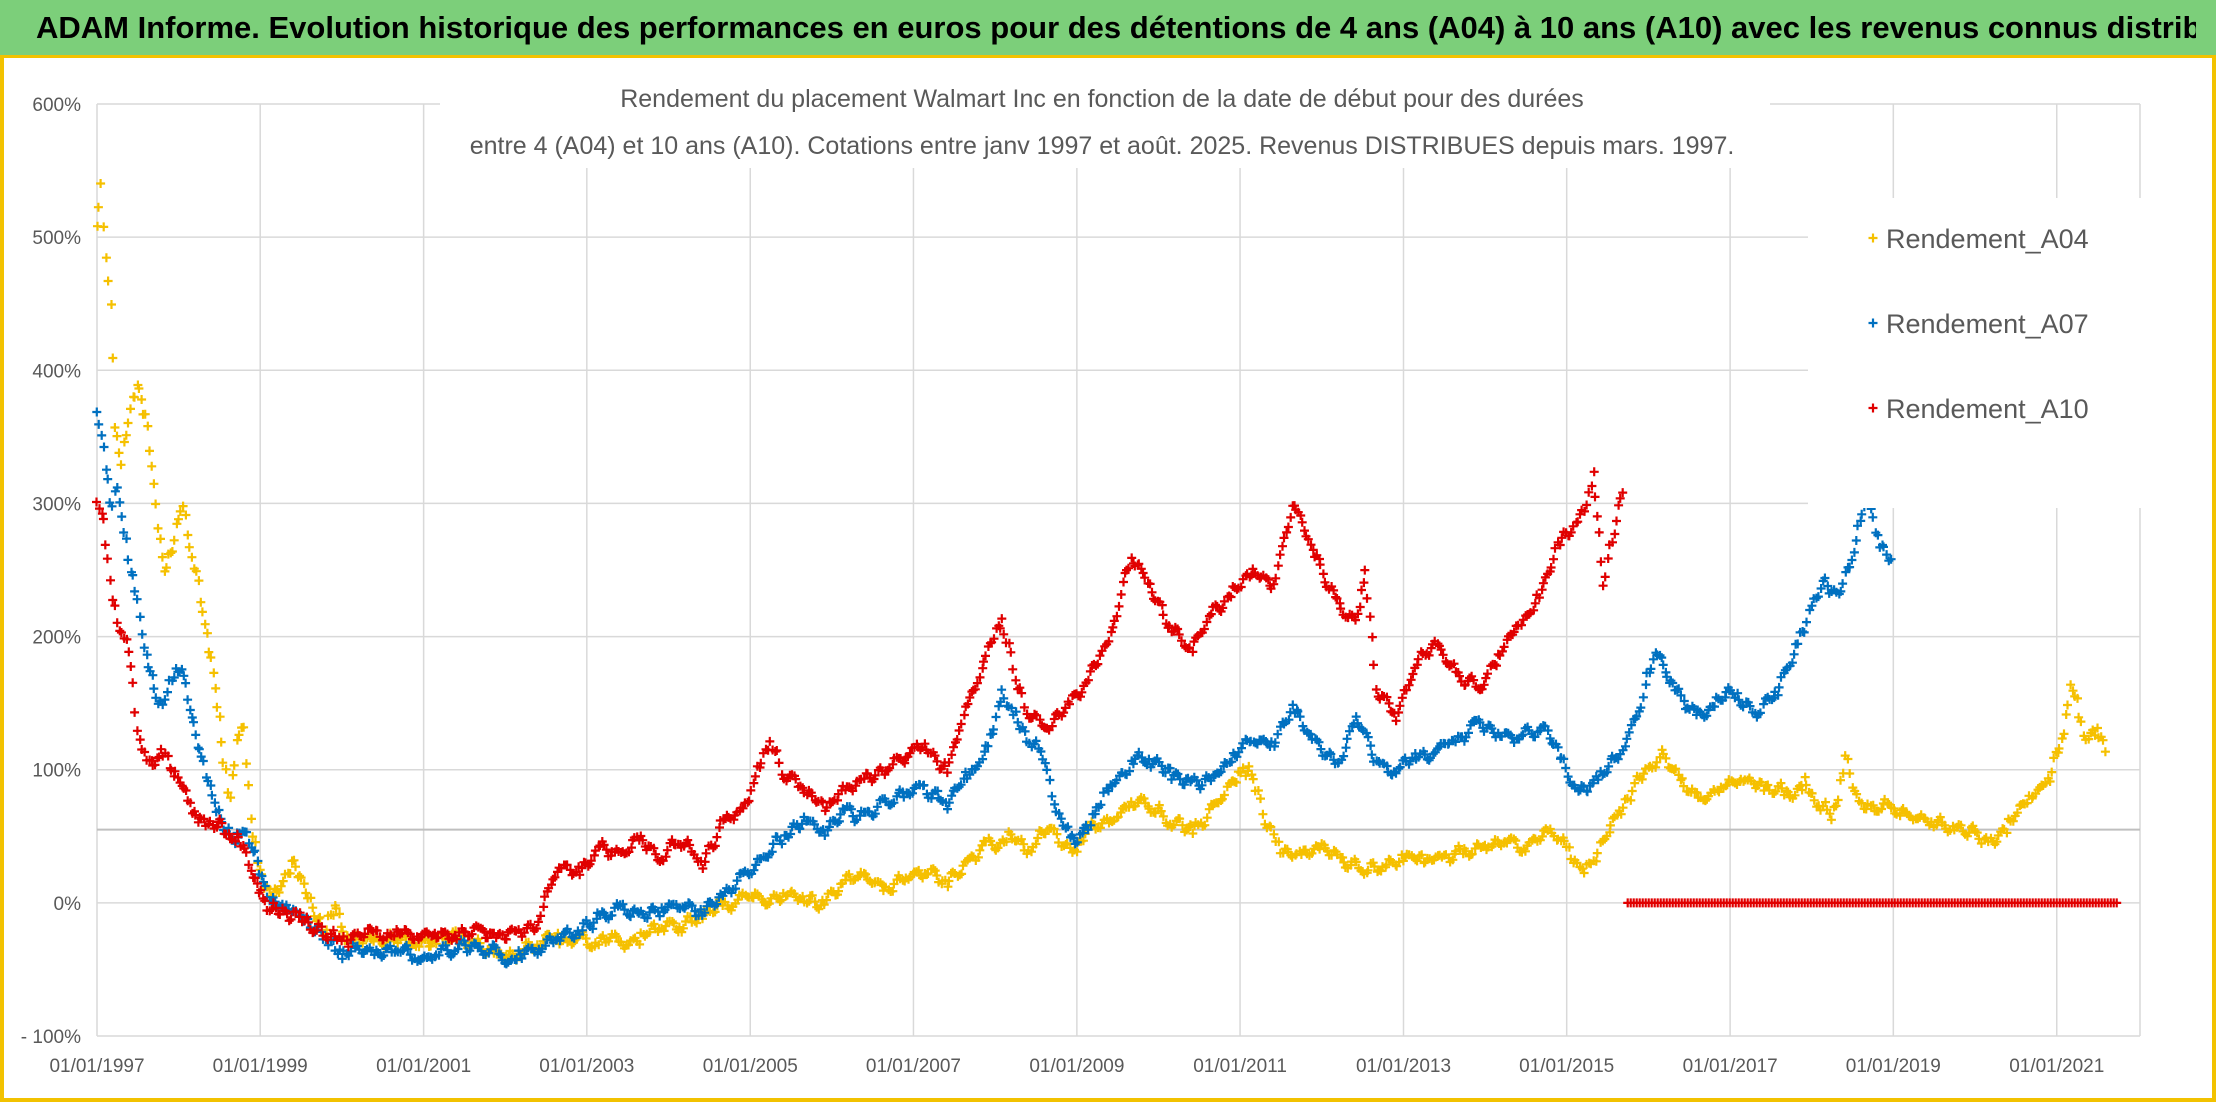 Image resolution: width=2216 pixels, height=1102 pixels. I want to click on y-tick-label: 400%, so click(56, 371).